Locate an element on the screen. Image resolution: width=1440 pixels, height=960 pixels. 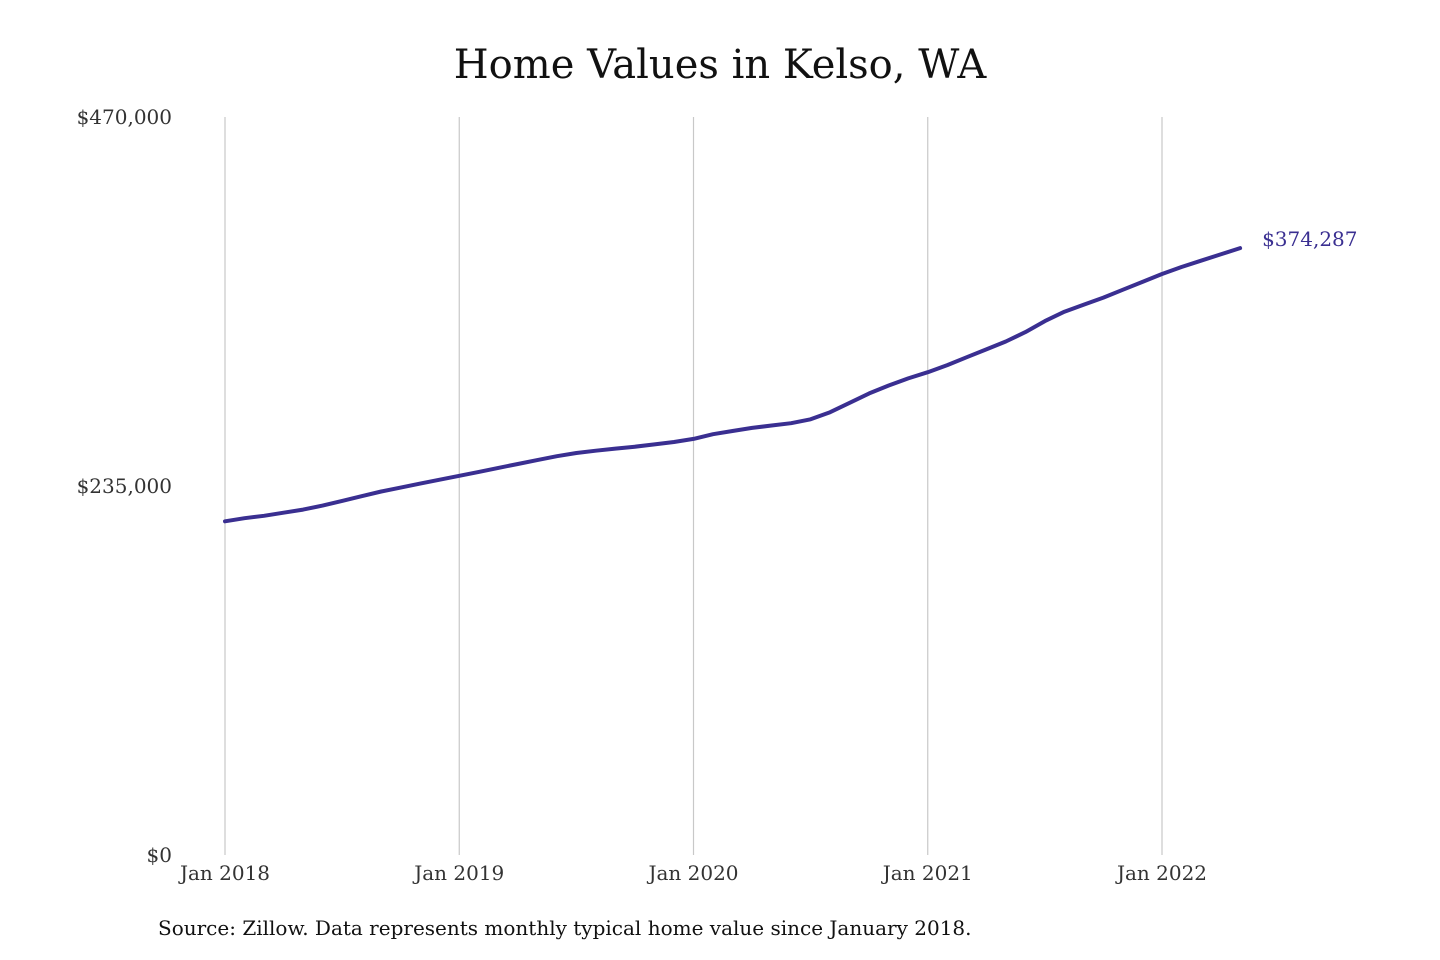
x-tick-label: Jan 2018 is located at coordinates (224, 873).